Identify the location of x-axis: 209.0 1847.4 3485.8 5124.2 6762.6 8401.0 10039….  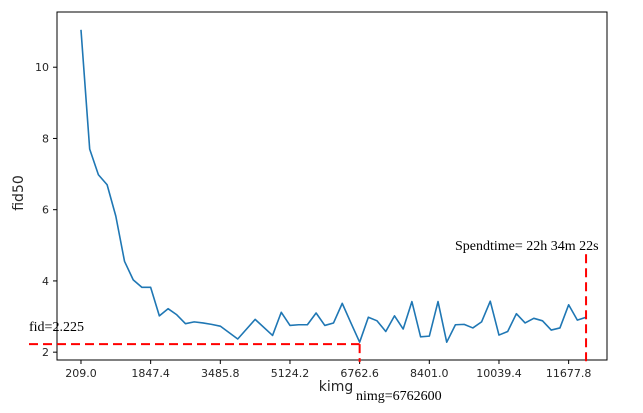
(328, 370).